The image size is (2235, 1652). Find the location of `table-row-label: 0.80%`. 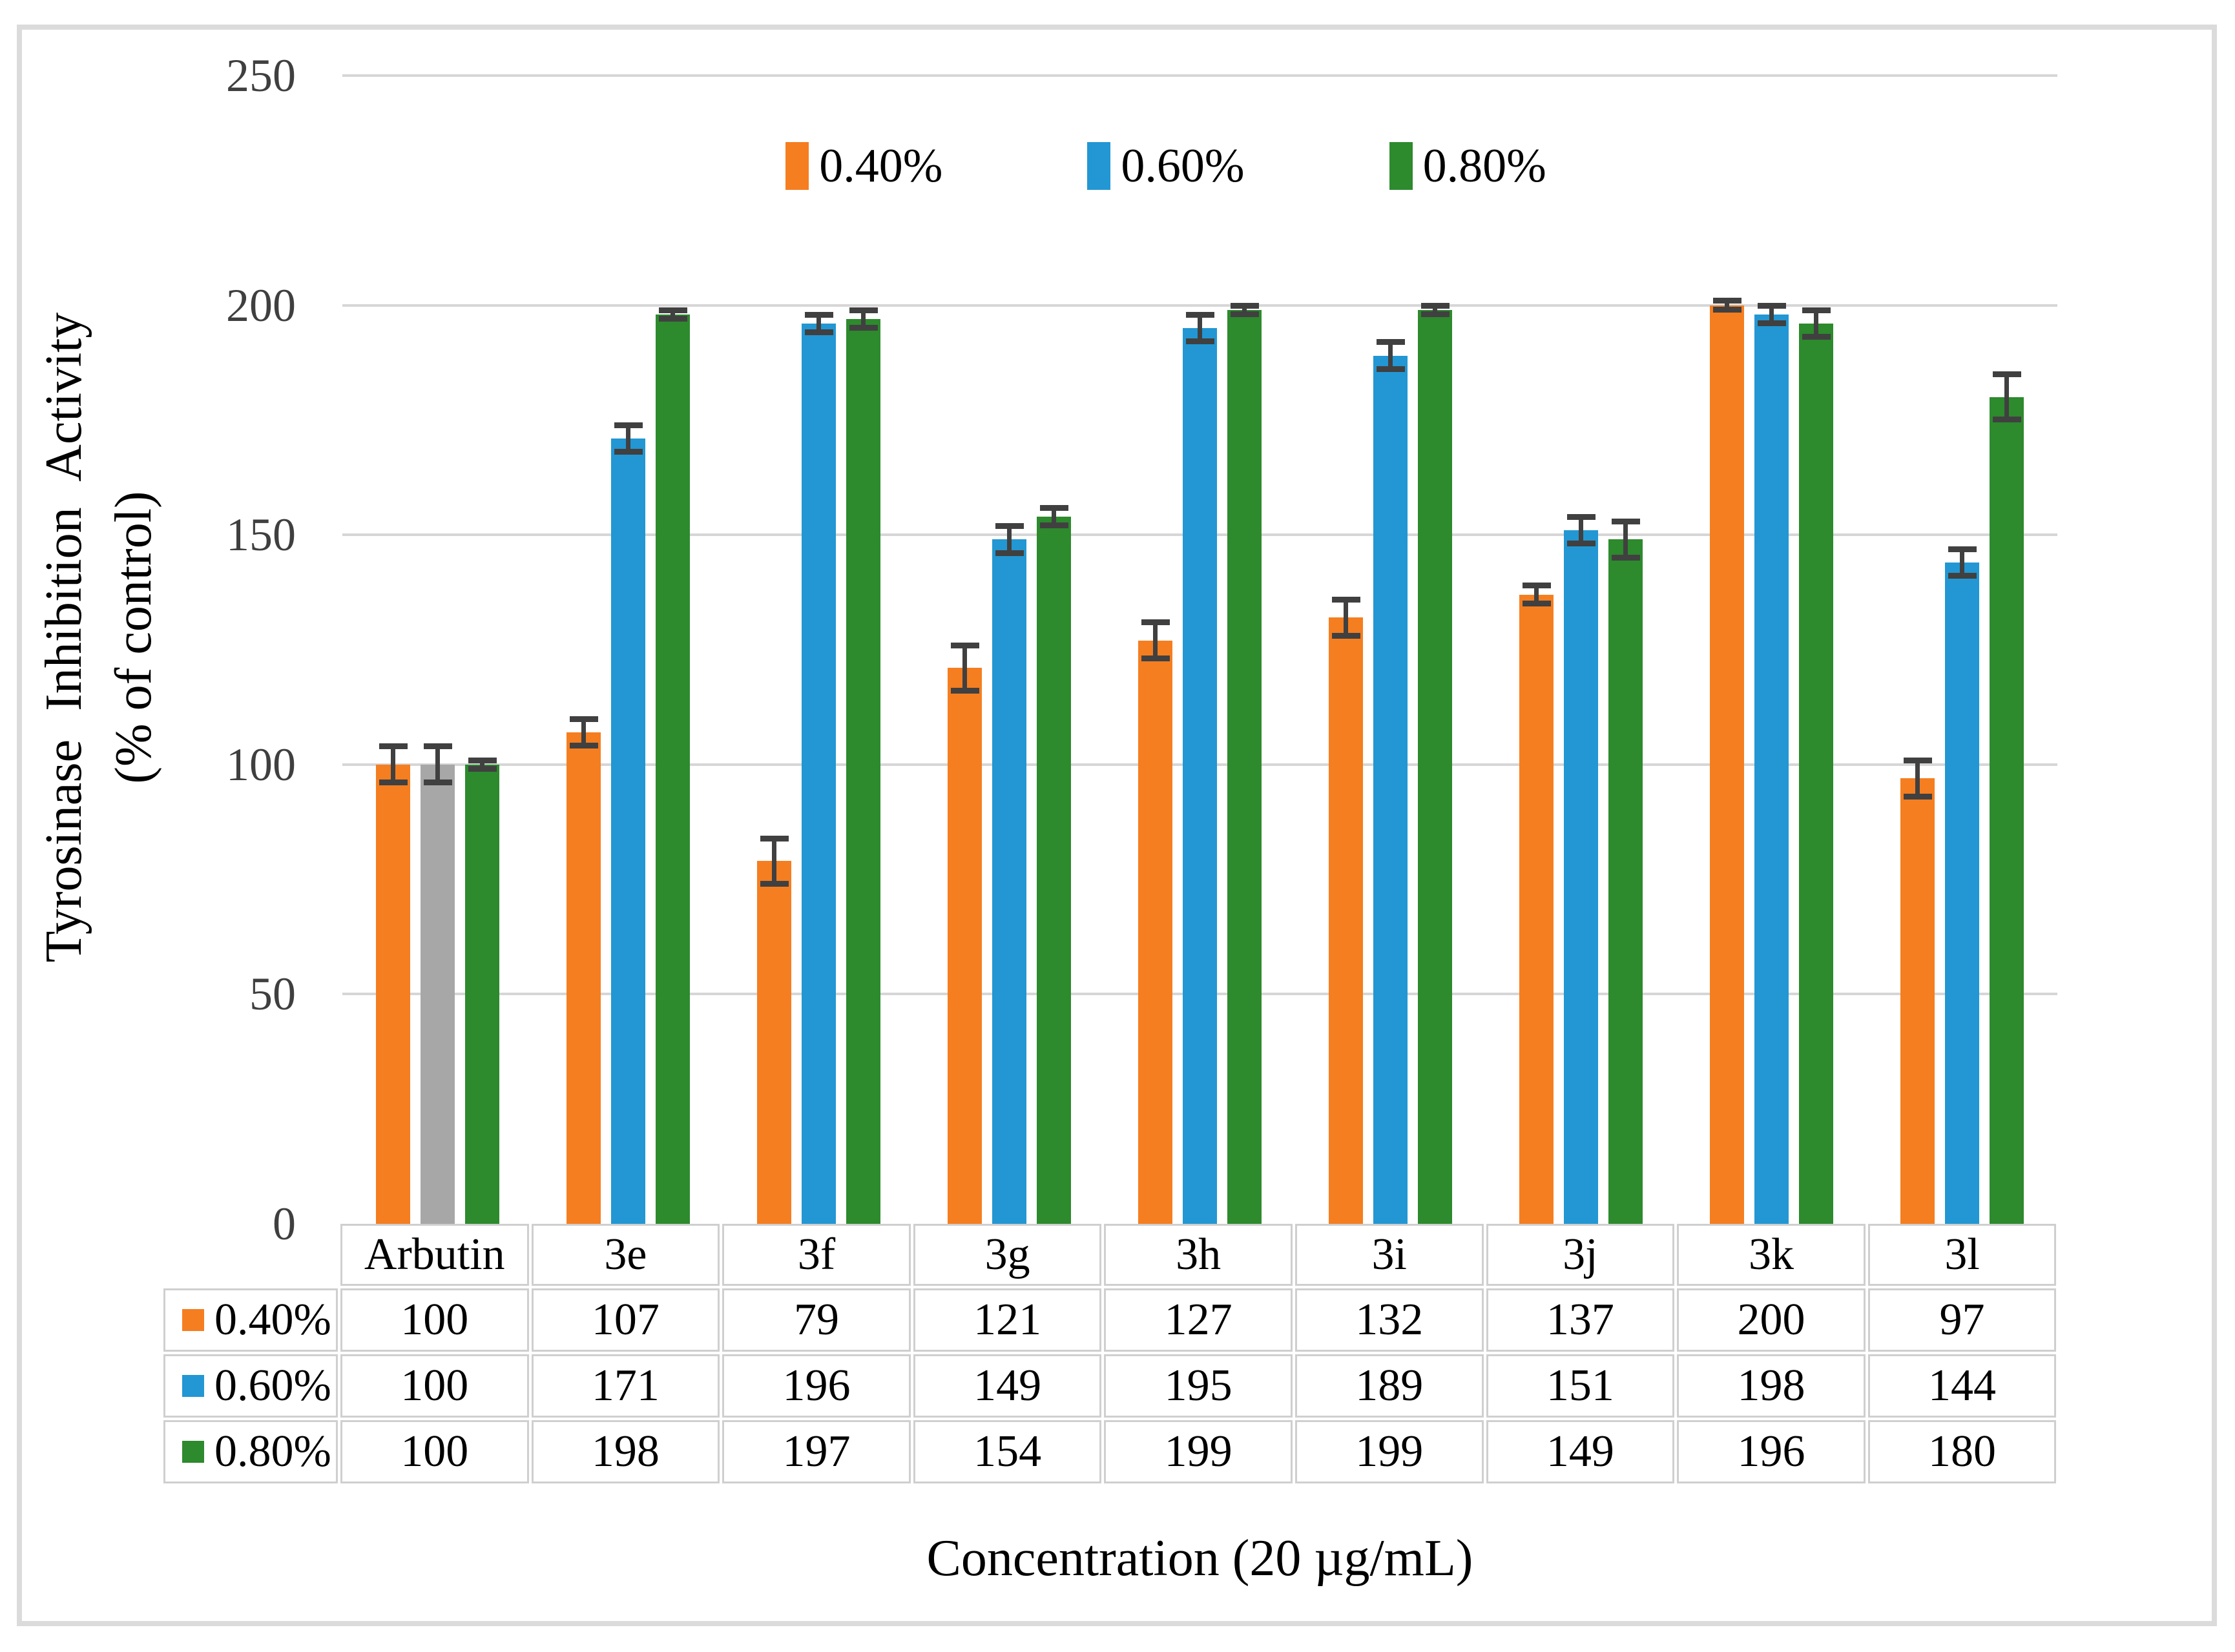

table-row-label: 0.80% is located at coordinates (251, 1452).